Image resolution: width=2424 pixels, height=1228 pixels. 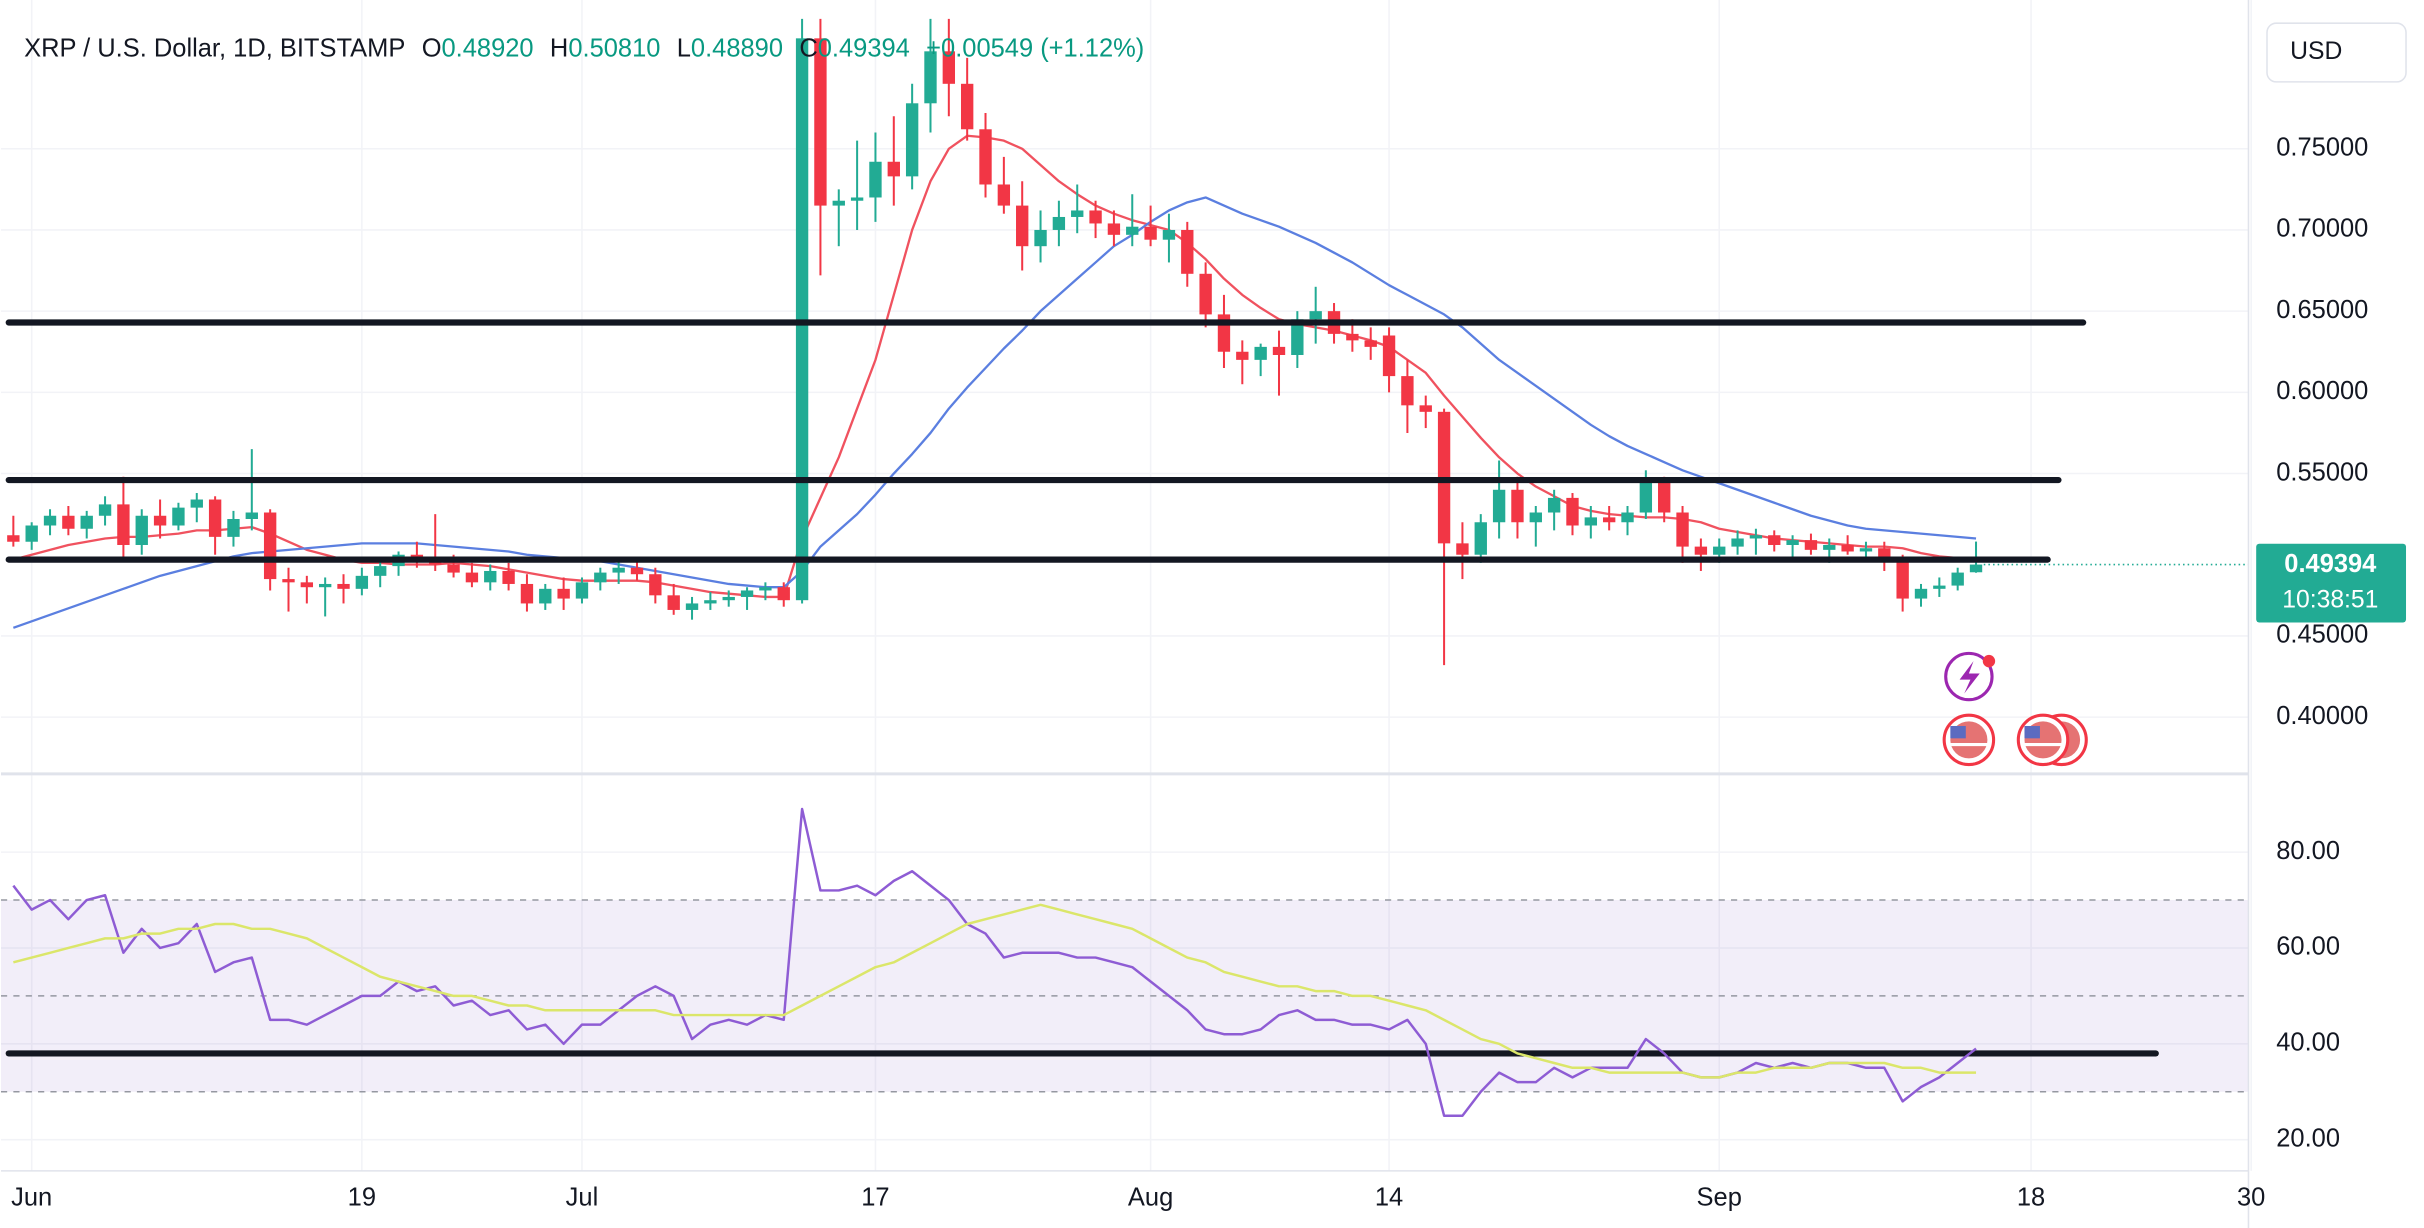 What do you see at coordinates (2330, 599) in the screenshot?
I see `countdown: 10:38:51` at bounding box center [2330, 599].